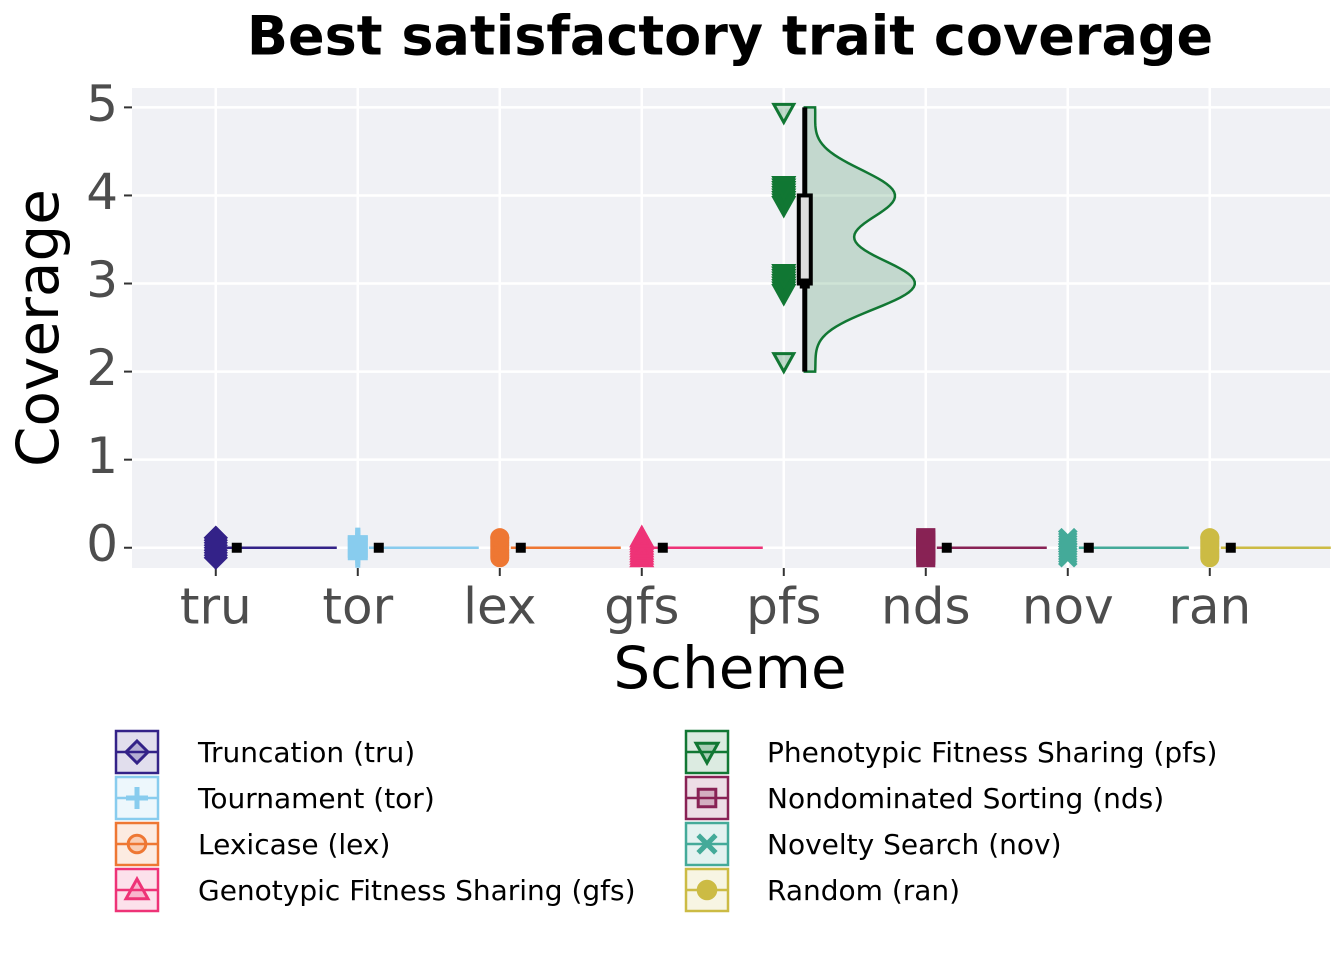  What do you see at coordinates (102, 280) in the screenshot?
I see `y-tick-label: 3` at bounding box center [102, 280].